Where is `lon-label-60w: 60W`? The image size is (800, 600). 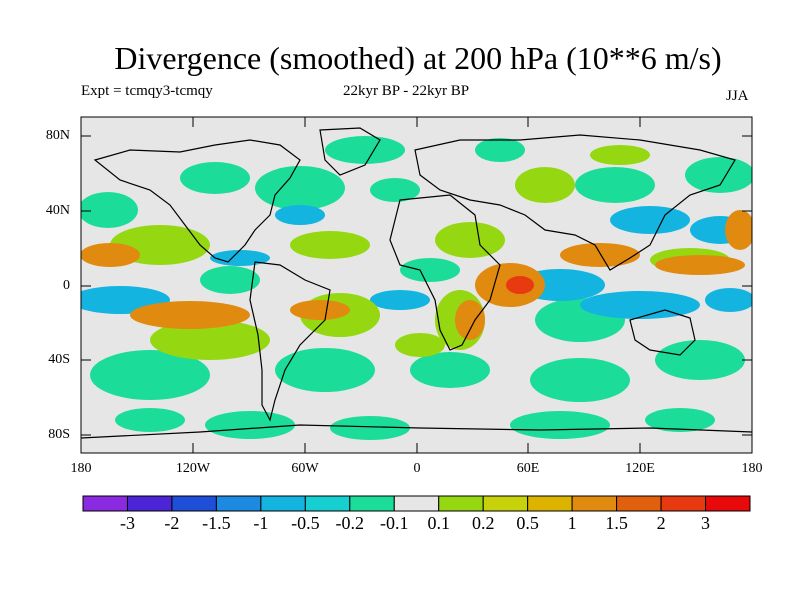
lon-label-60w: 60W is located at coordinates (305, 468).